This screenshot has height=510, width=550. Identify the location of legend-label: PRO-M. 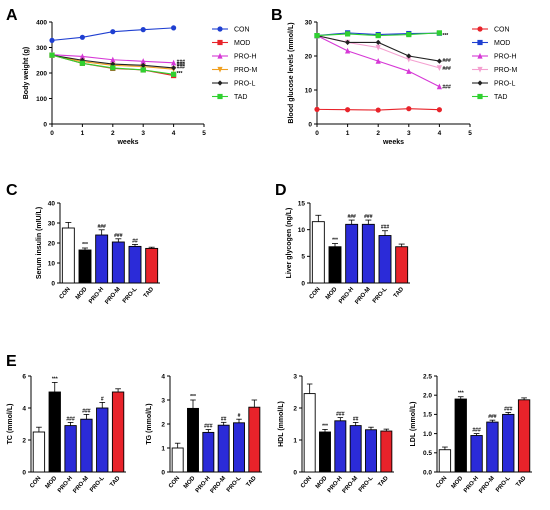
(506, 70).